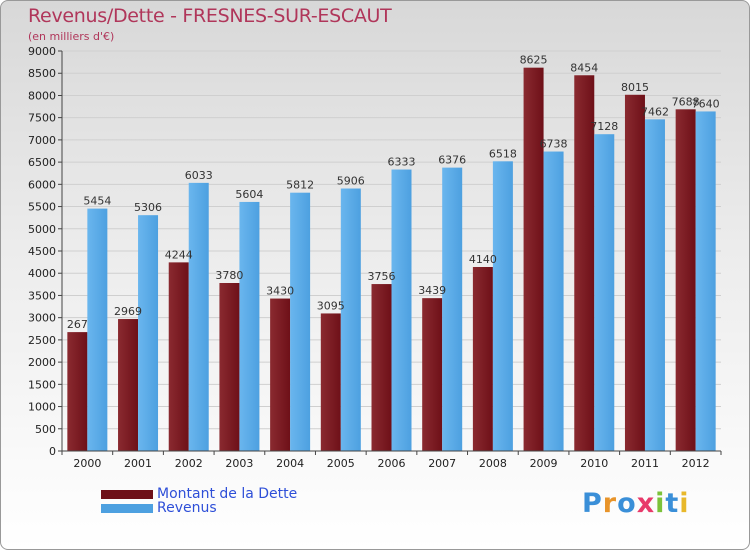  I want to click on x-tick-label: 2009, so click(544, 463).